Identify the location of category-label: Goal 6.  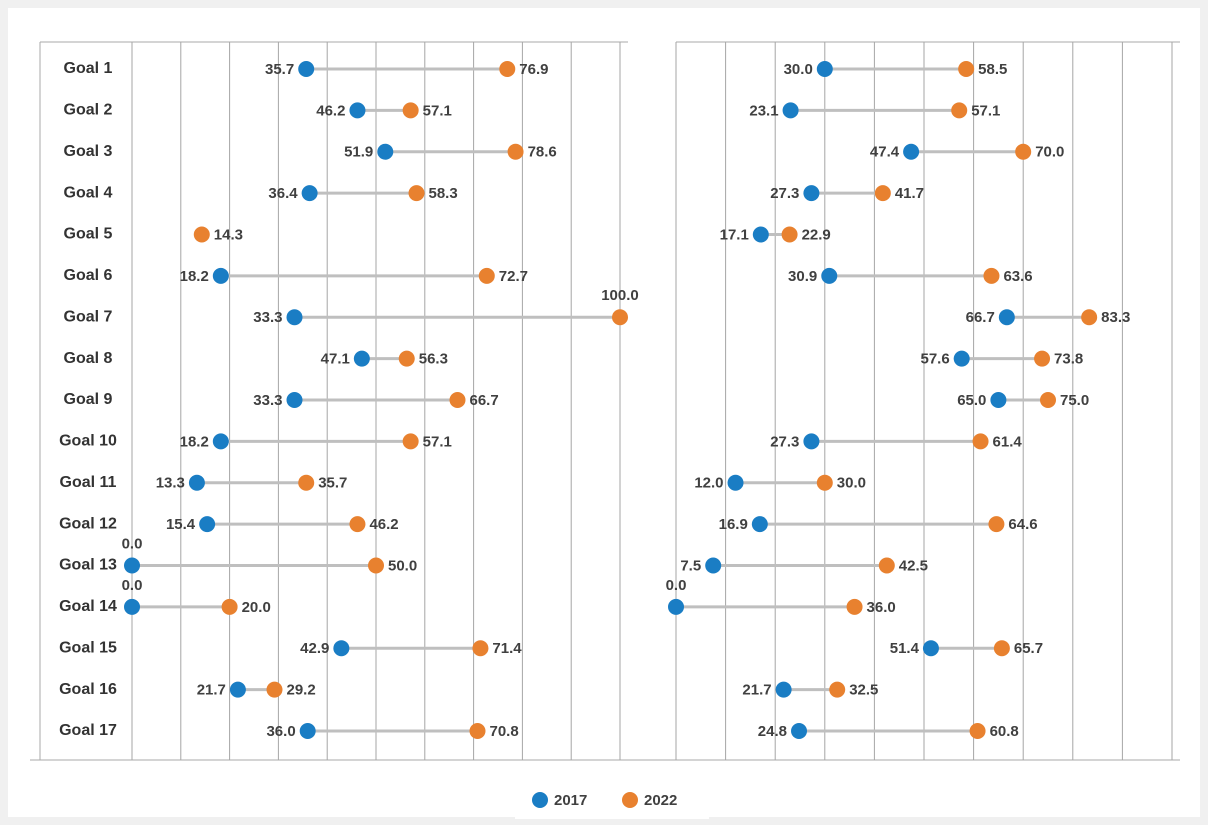
(88, 275).